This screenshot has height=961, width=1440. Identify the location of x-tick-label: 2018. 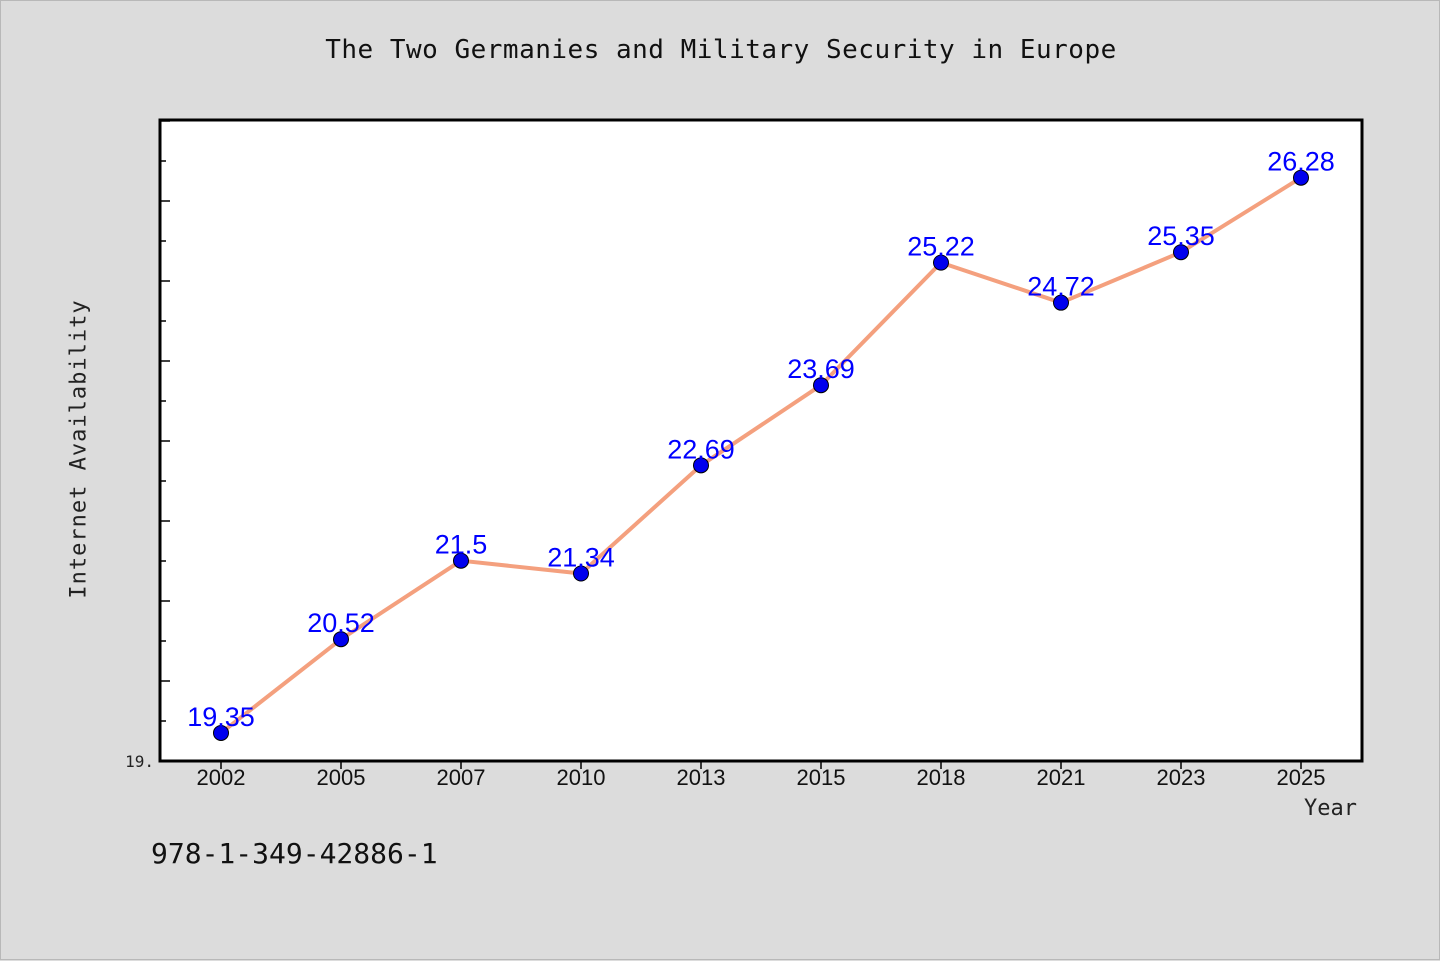
(941, 777).